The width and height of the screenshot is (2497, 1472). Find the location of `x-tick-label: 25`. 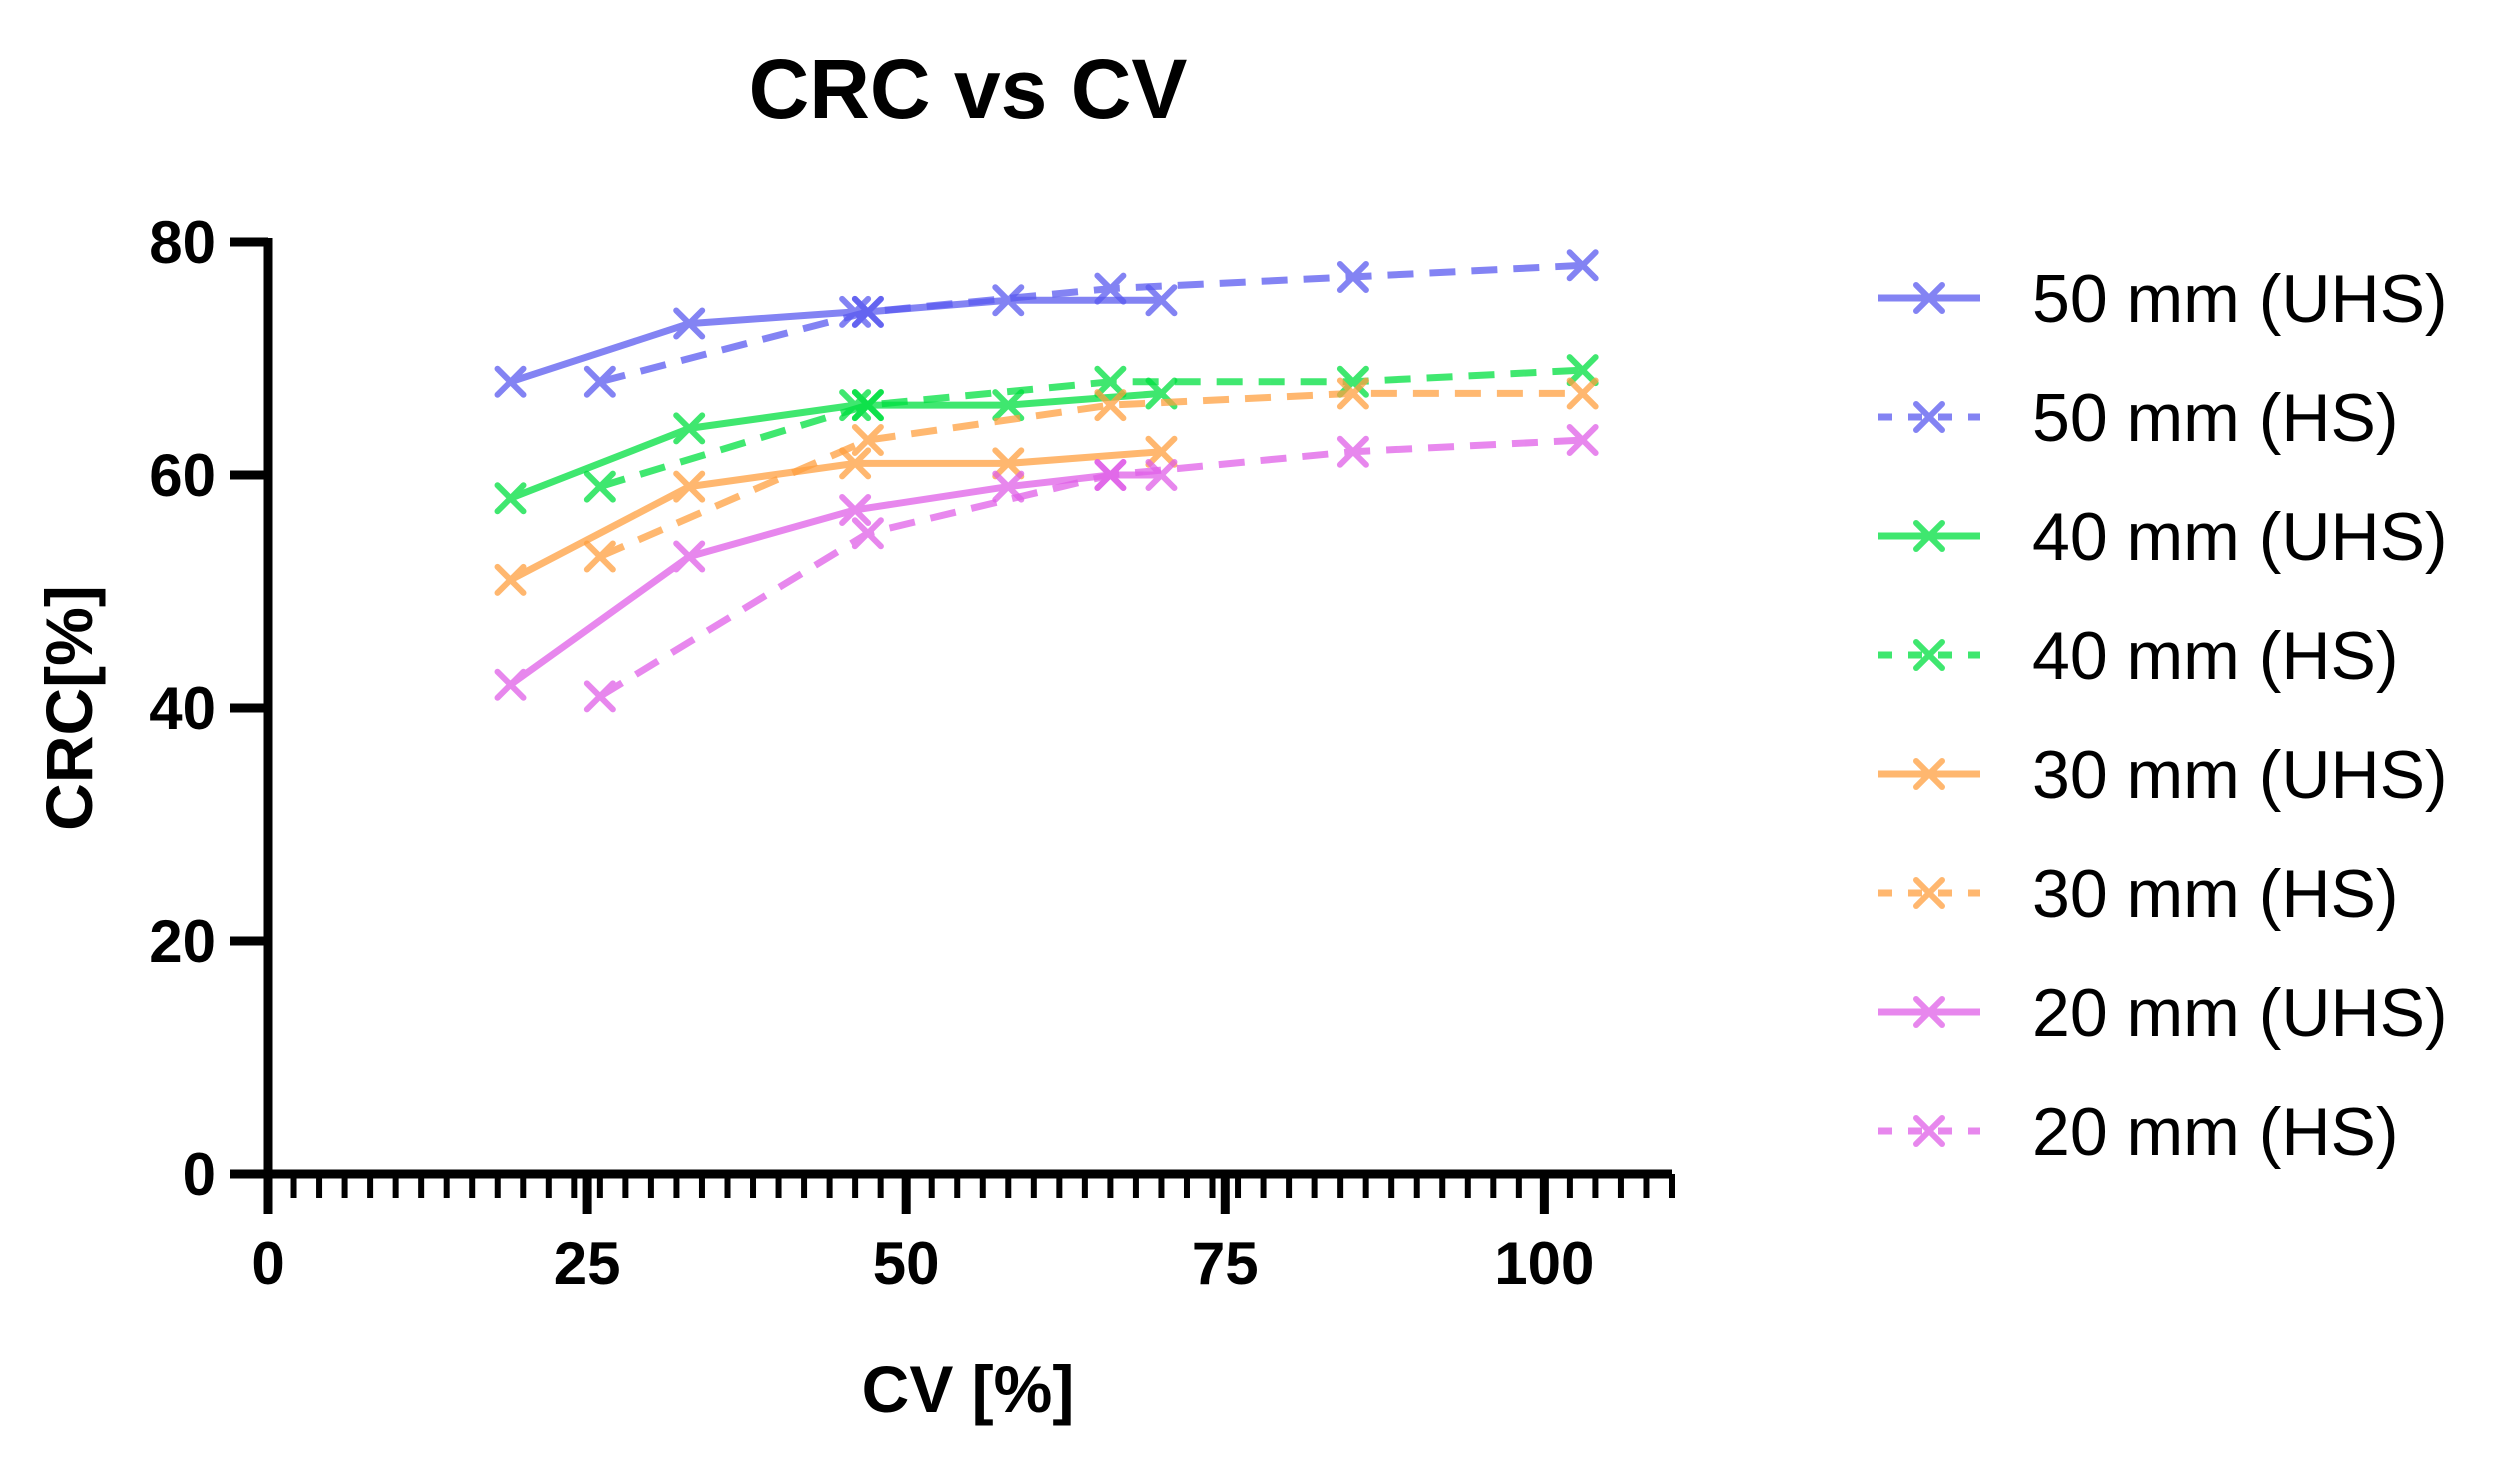

x-tick-label: 25 is located at coordinates (587, 1263).